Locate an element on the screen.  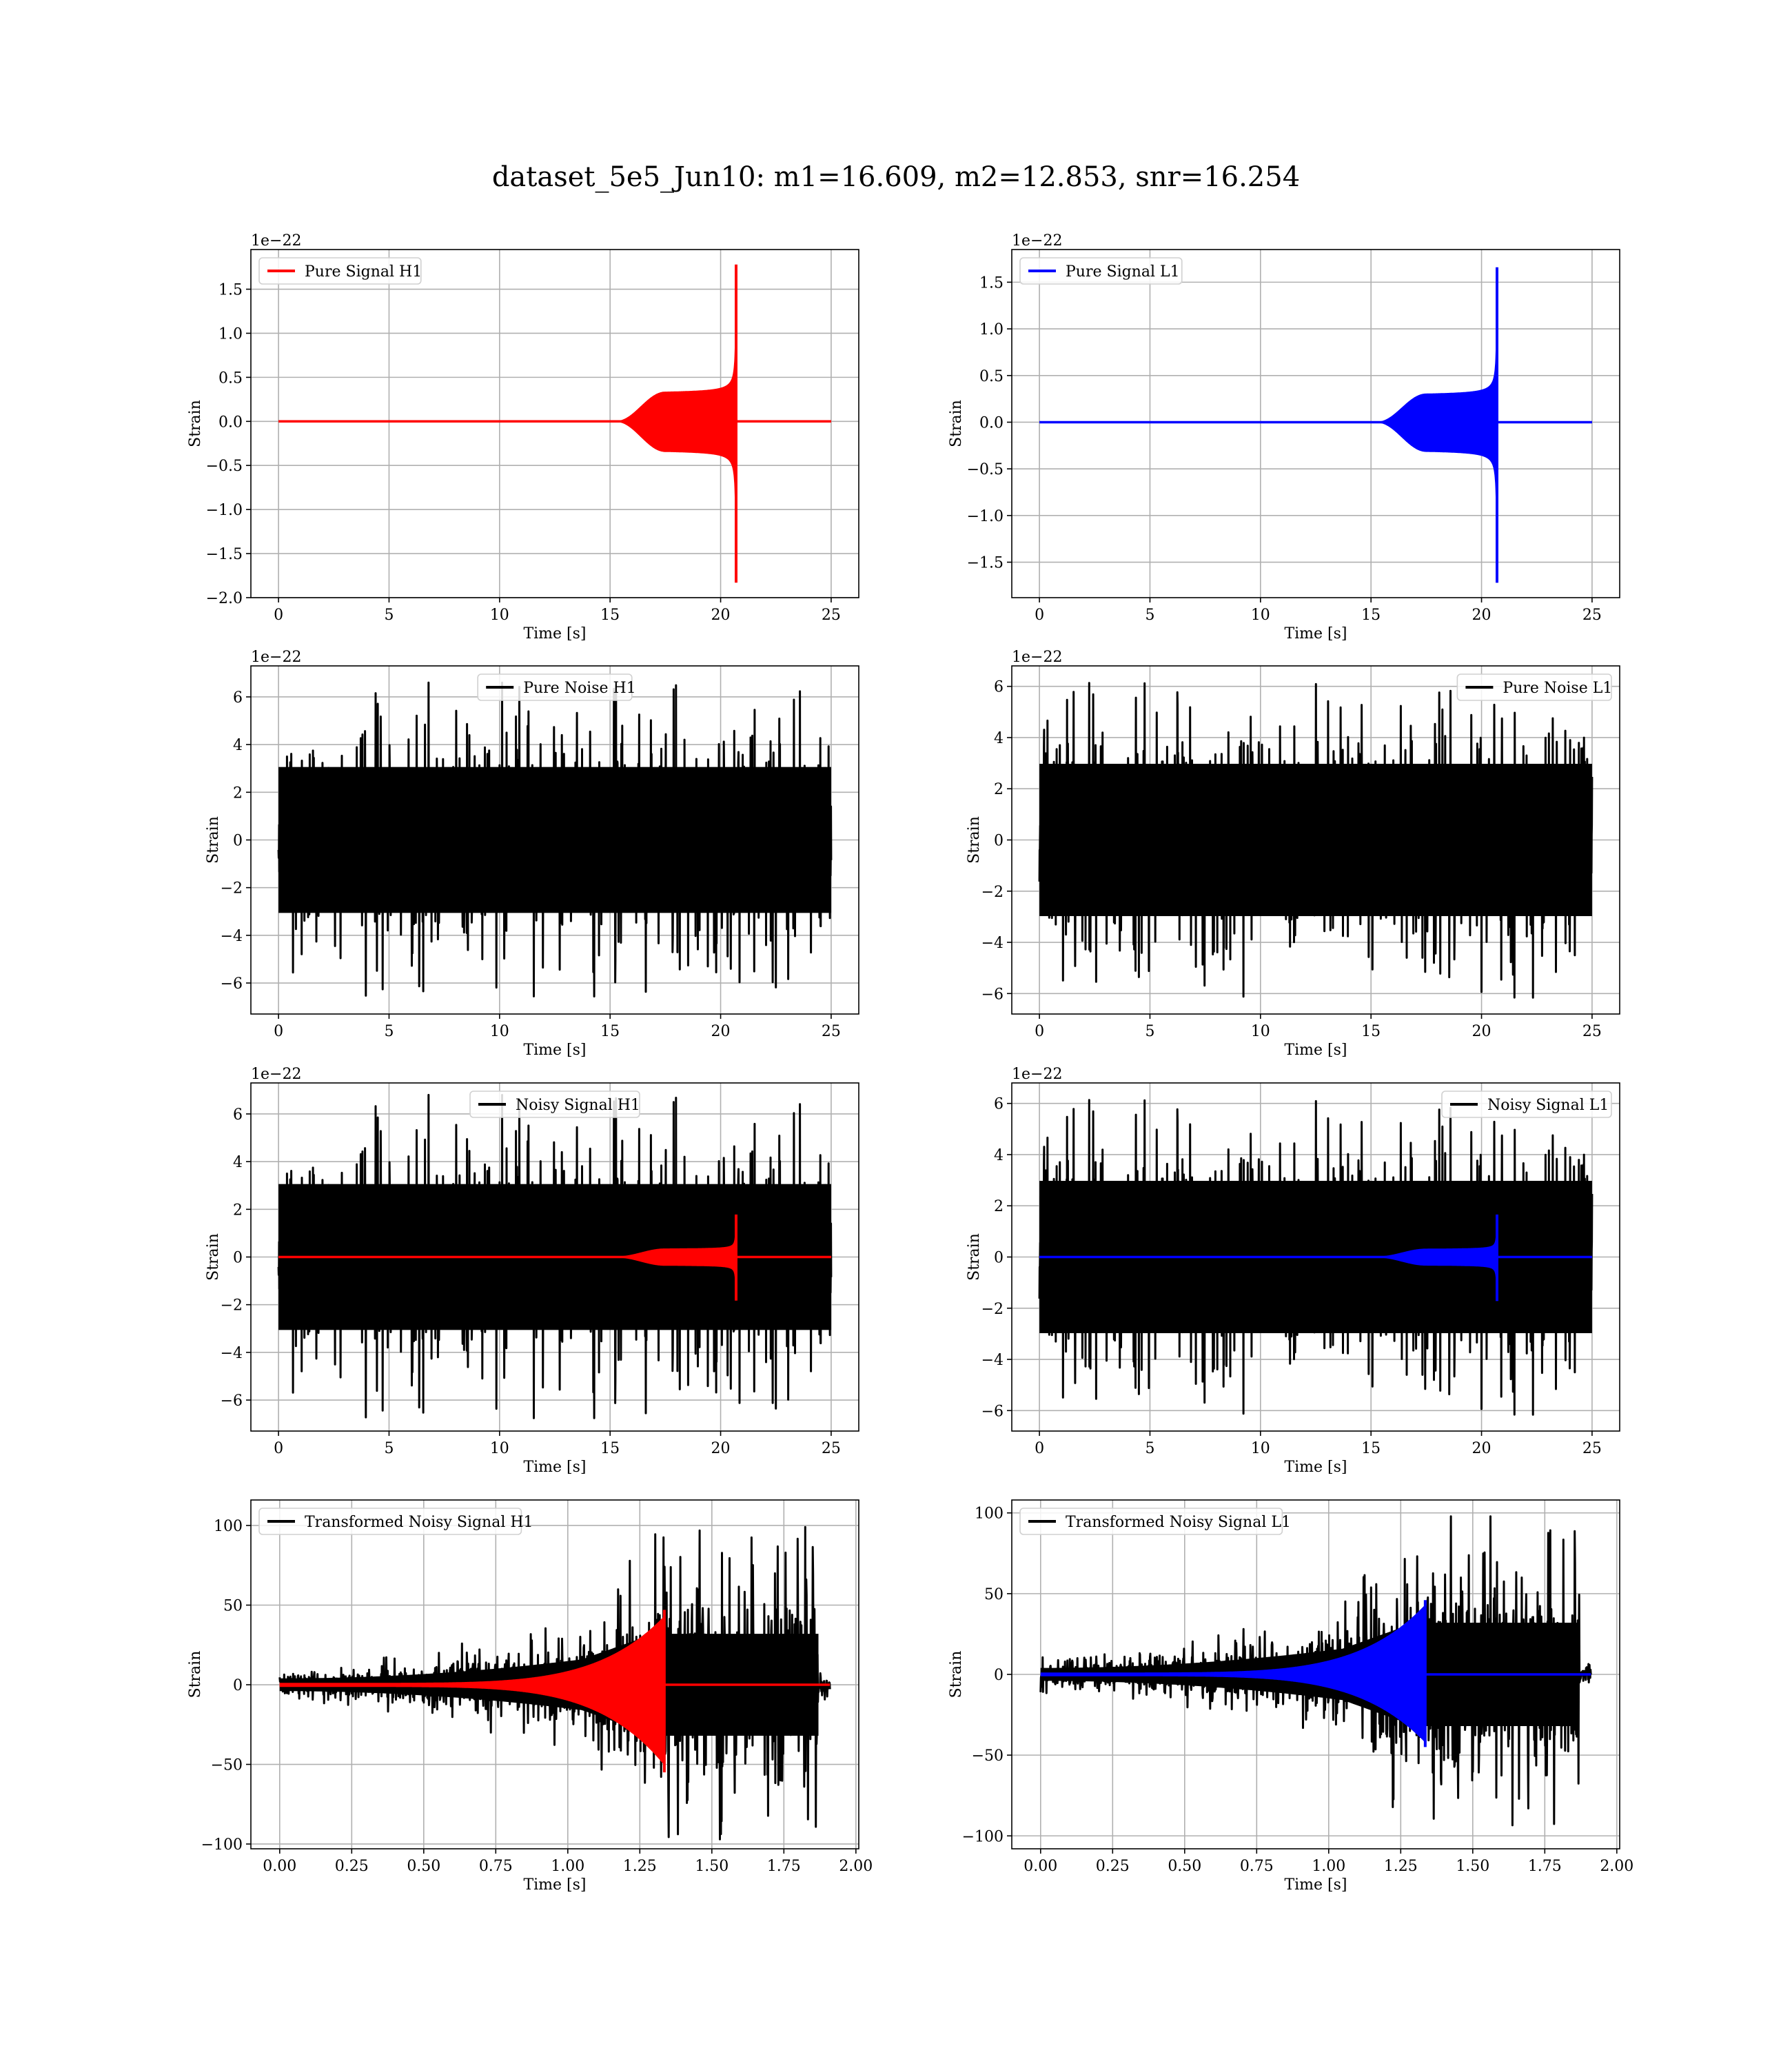
legend: Transformed Noisy Signal H1 is located at coordinates (395, 1521).